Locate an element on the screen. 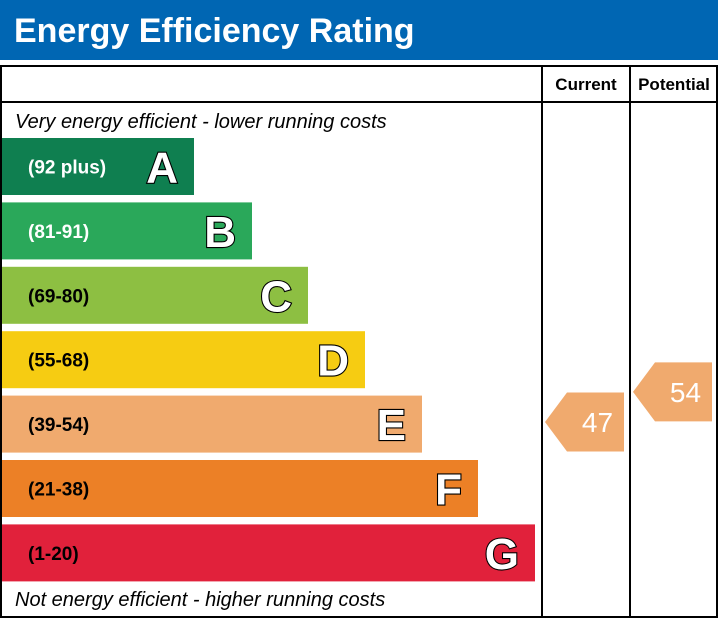 The width and height of the screenshot is (718, 619). band-b: (81-91) B is located at coordinates (127, 231).